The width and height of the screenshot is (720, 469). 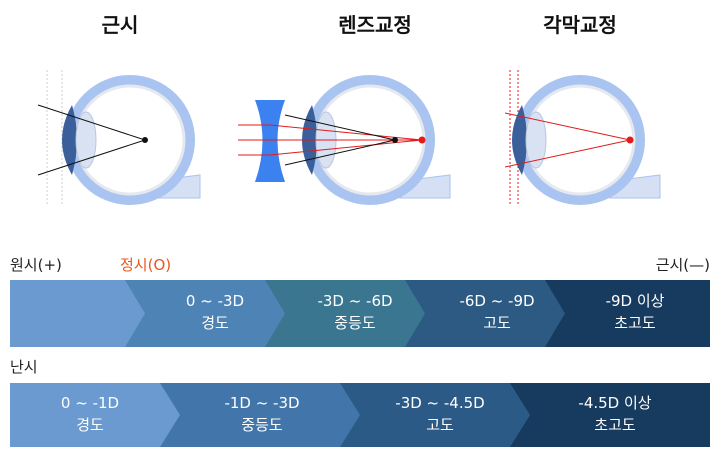 I want to click on range: -3D ~ -6D, so click(x=354, y=301).